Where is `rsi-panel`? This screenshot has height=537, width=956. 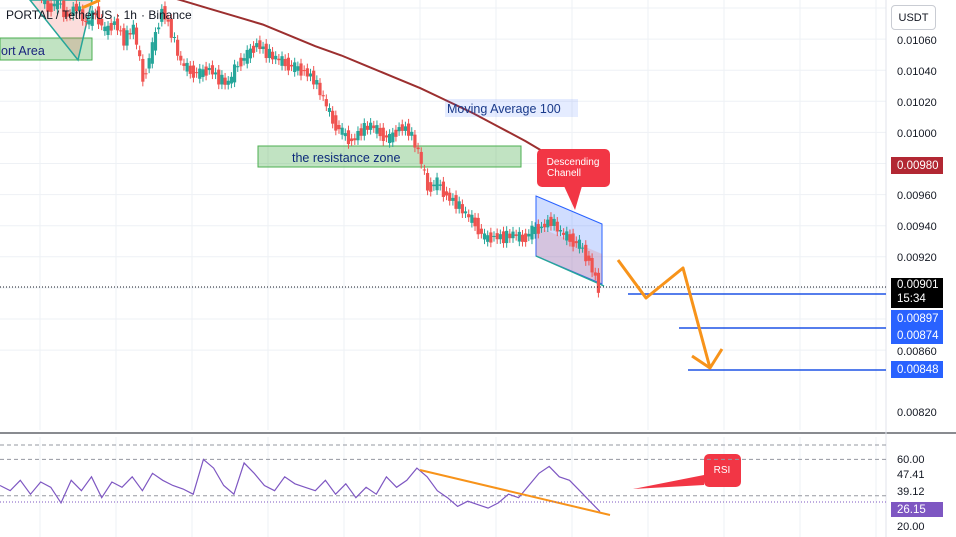
rsi-panel is located at coordinates (443, 480).